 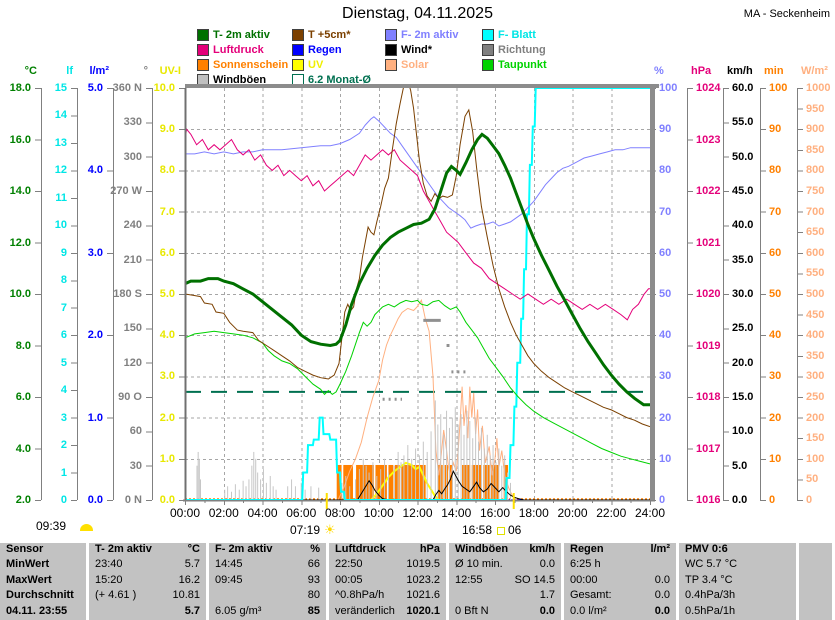 What do you see at coordinates (60, 170) in the screenshot?
I see `axis-tick-label: 12` at bounding box center [60, 170].